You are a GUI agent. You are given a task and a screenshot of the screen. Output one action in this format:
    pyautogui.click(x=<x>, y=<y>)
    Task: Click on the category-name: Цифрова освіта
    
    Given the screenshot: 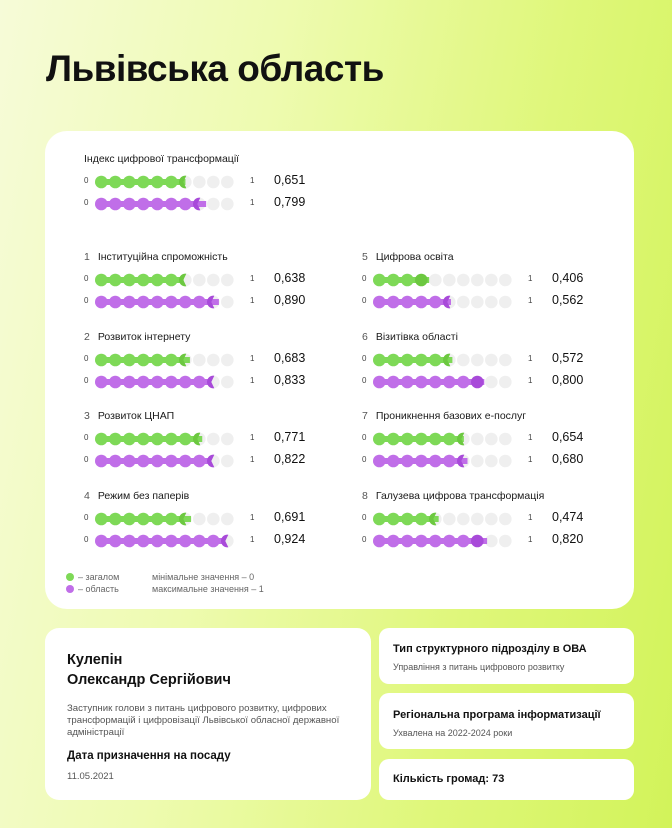 What is the action you would take?
    pyautogui.click(x=414, y=257)
    